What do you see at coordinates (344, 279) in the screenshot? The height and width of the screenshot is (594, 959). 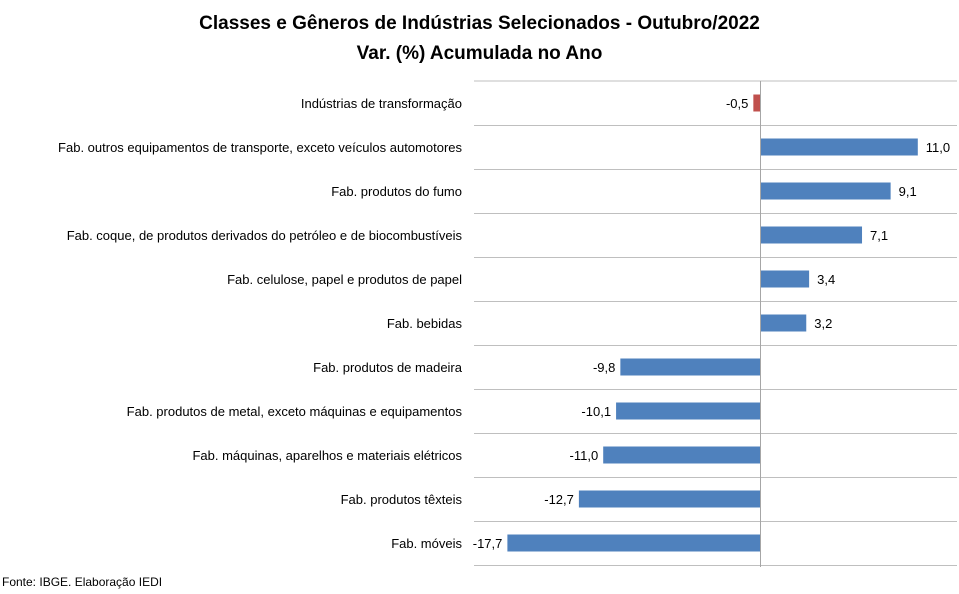 I see `category-label: Fab. celulose, papel e produtos de papel` at bounding box center [344, 279].